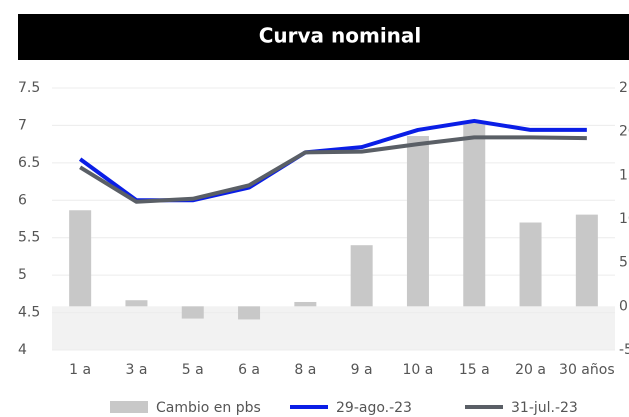  Describe the element at coordinates (418, 370) in the screenshot. I see `x-tick-label: 10 a` at that location.